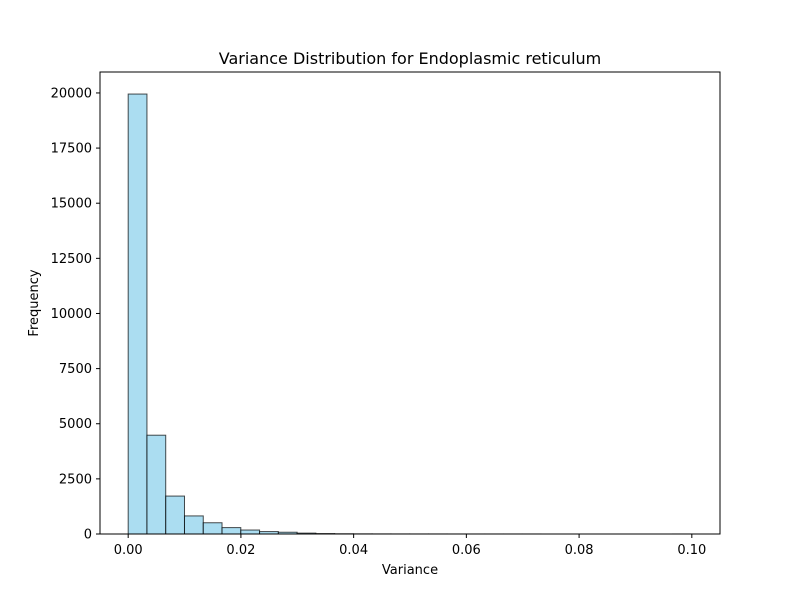 This screenshot has width=800, height=604. What do you see at coordinates (88, 535) in the screenshot?
I see `y-tick-label: 0` at bounding box center [88, 535].